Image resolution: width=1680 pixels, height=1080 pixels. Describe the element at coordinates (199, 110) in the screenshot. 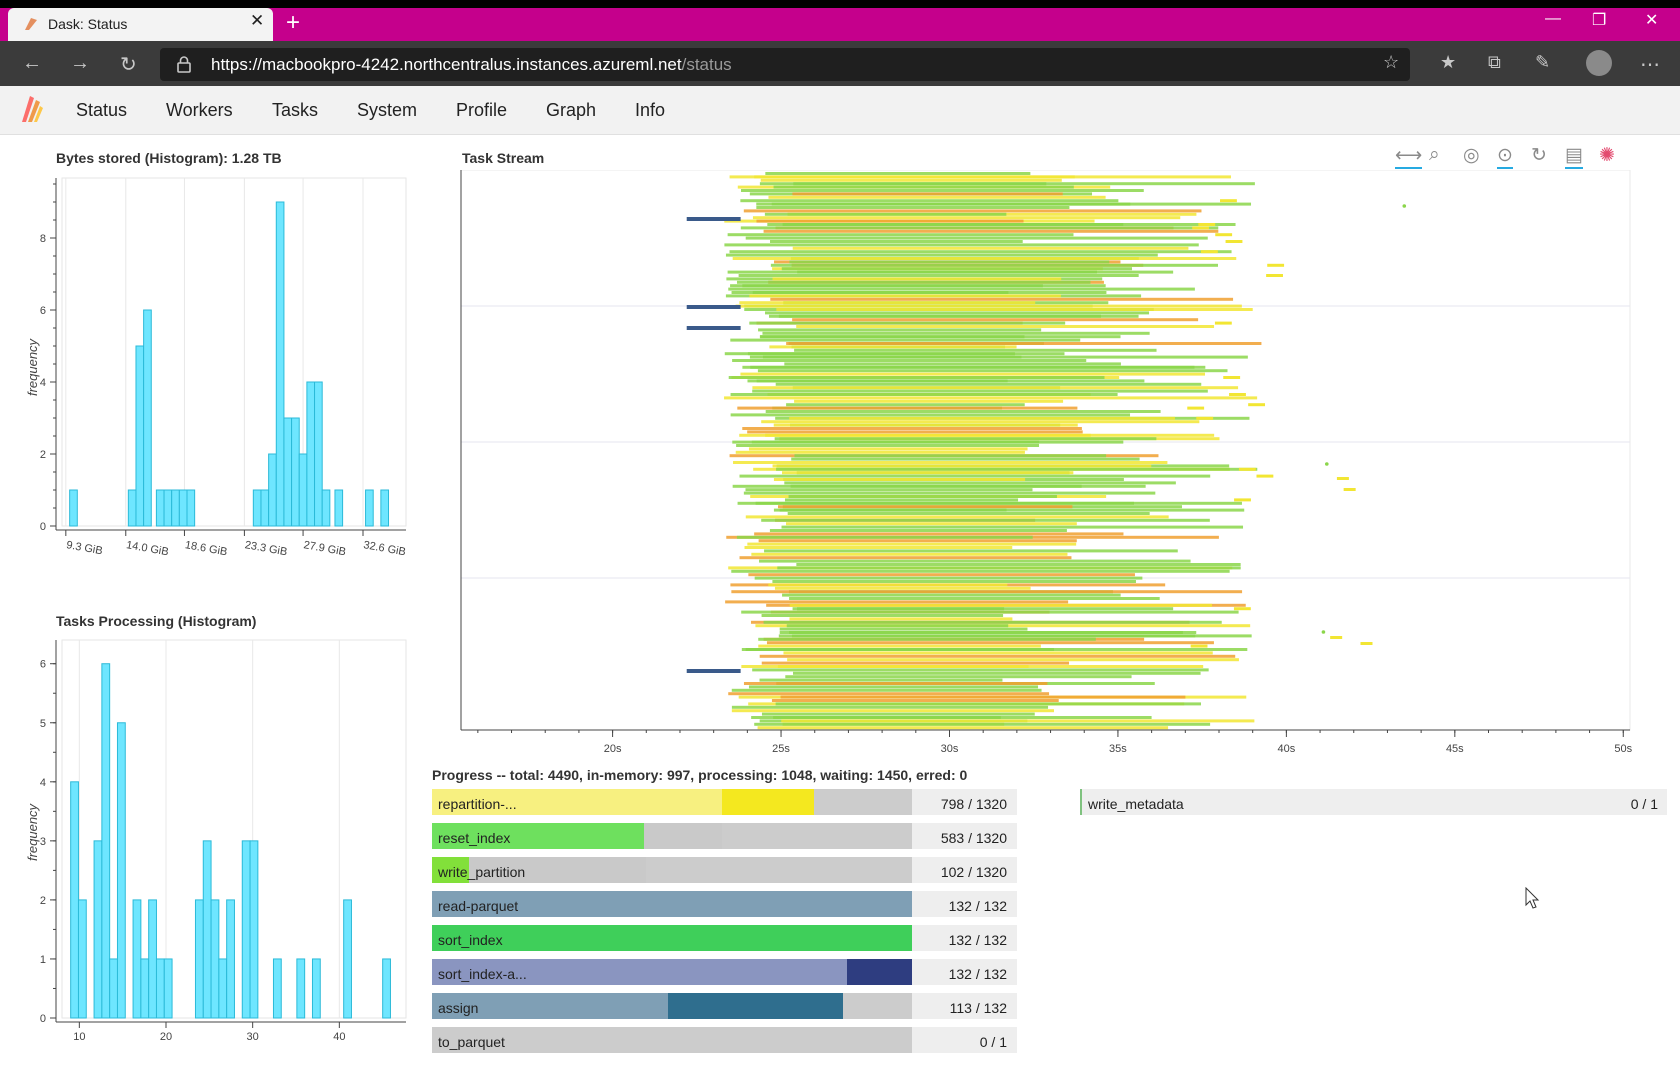

I see `nav-workers: Workers` at that location.